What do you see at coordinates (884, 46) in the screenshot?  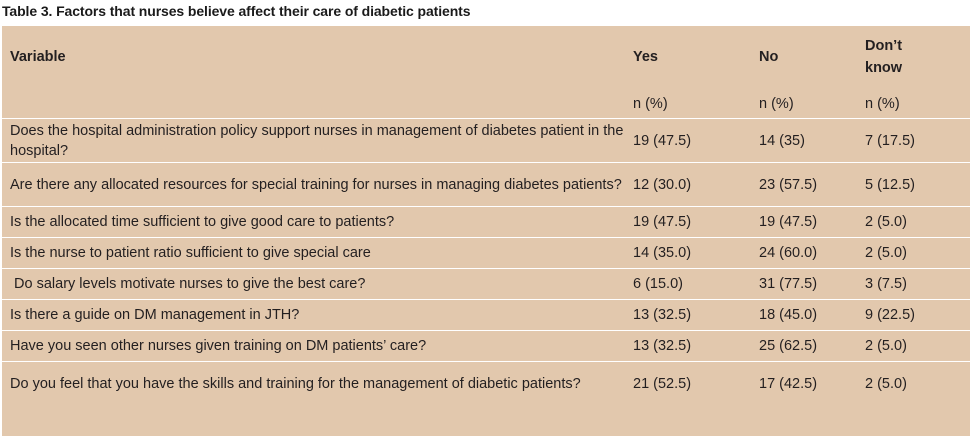 I see `column-header-dont-know-line1: Don’t` at bounding box center [884, 46].